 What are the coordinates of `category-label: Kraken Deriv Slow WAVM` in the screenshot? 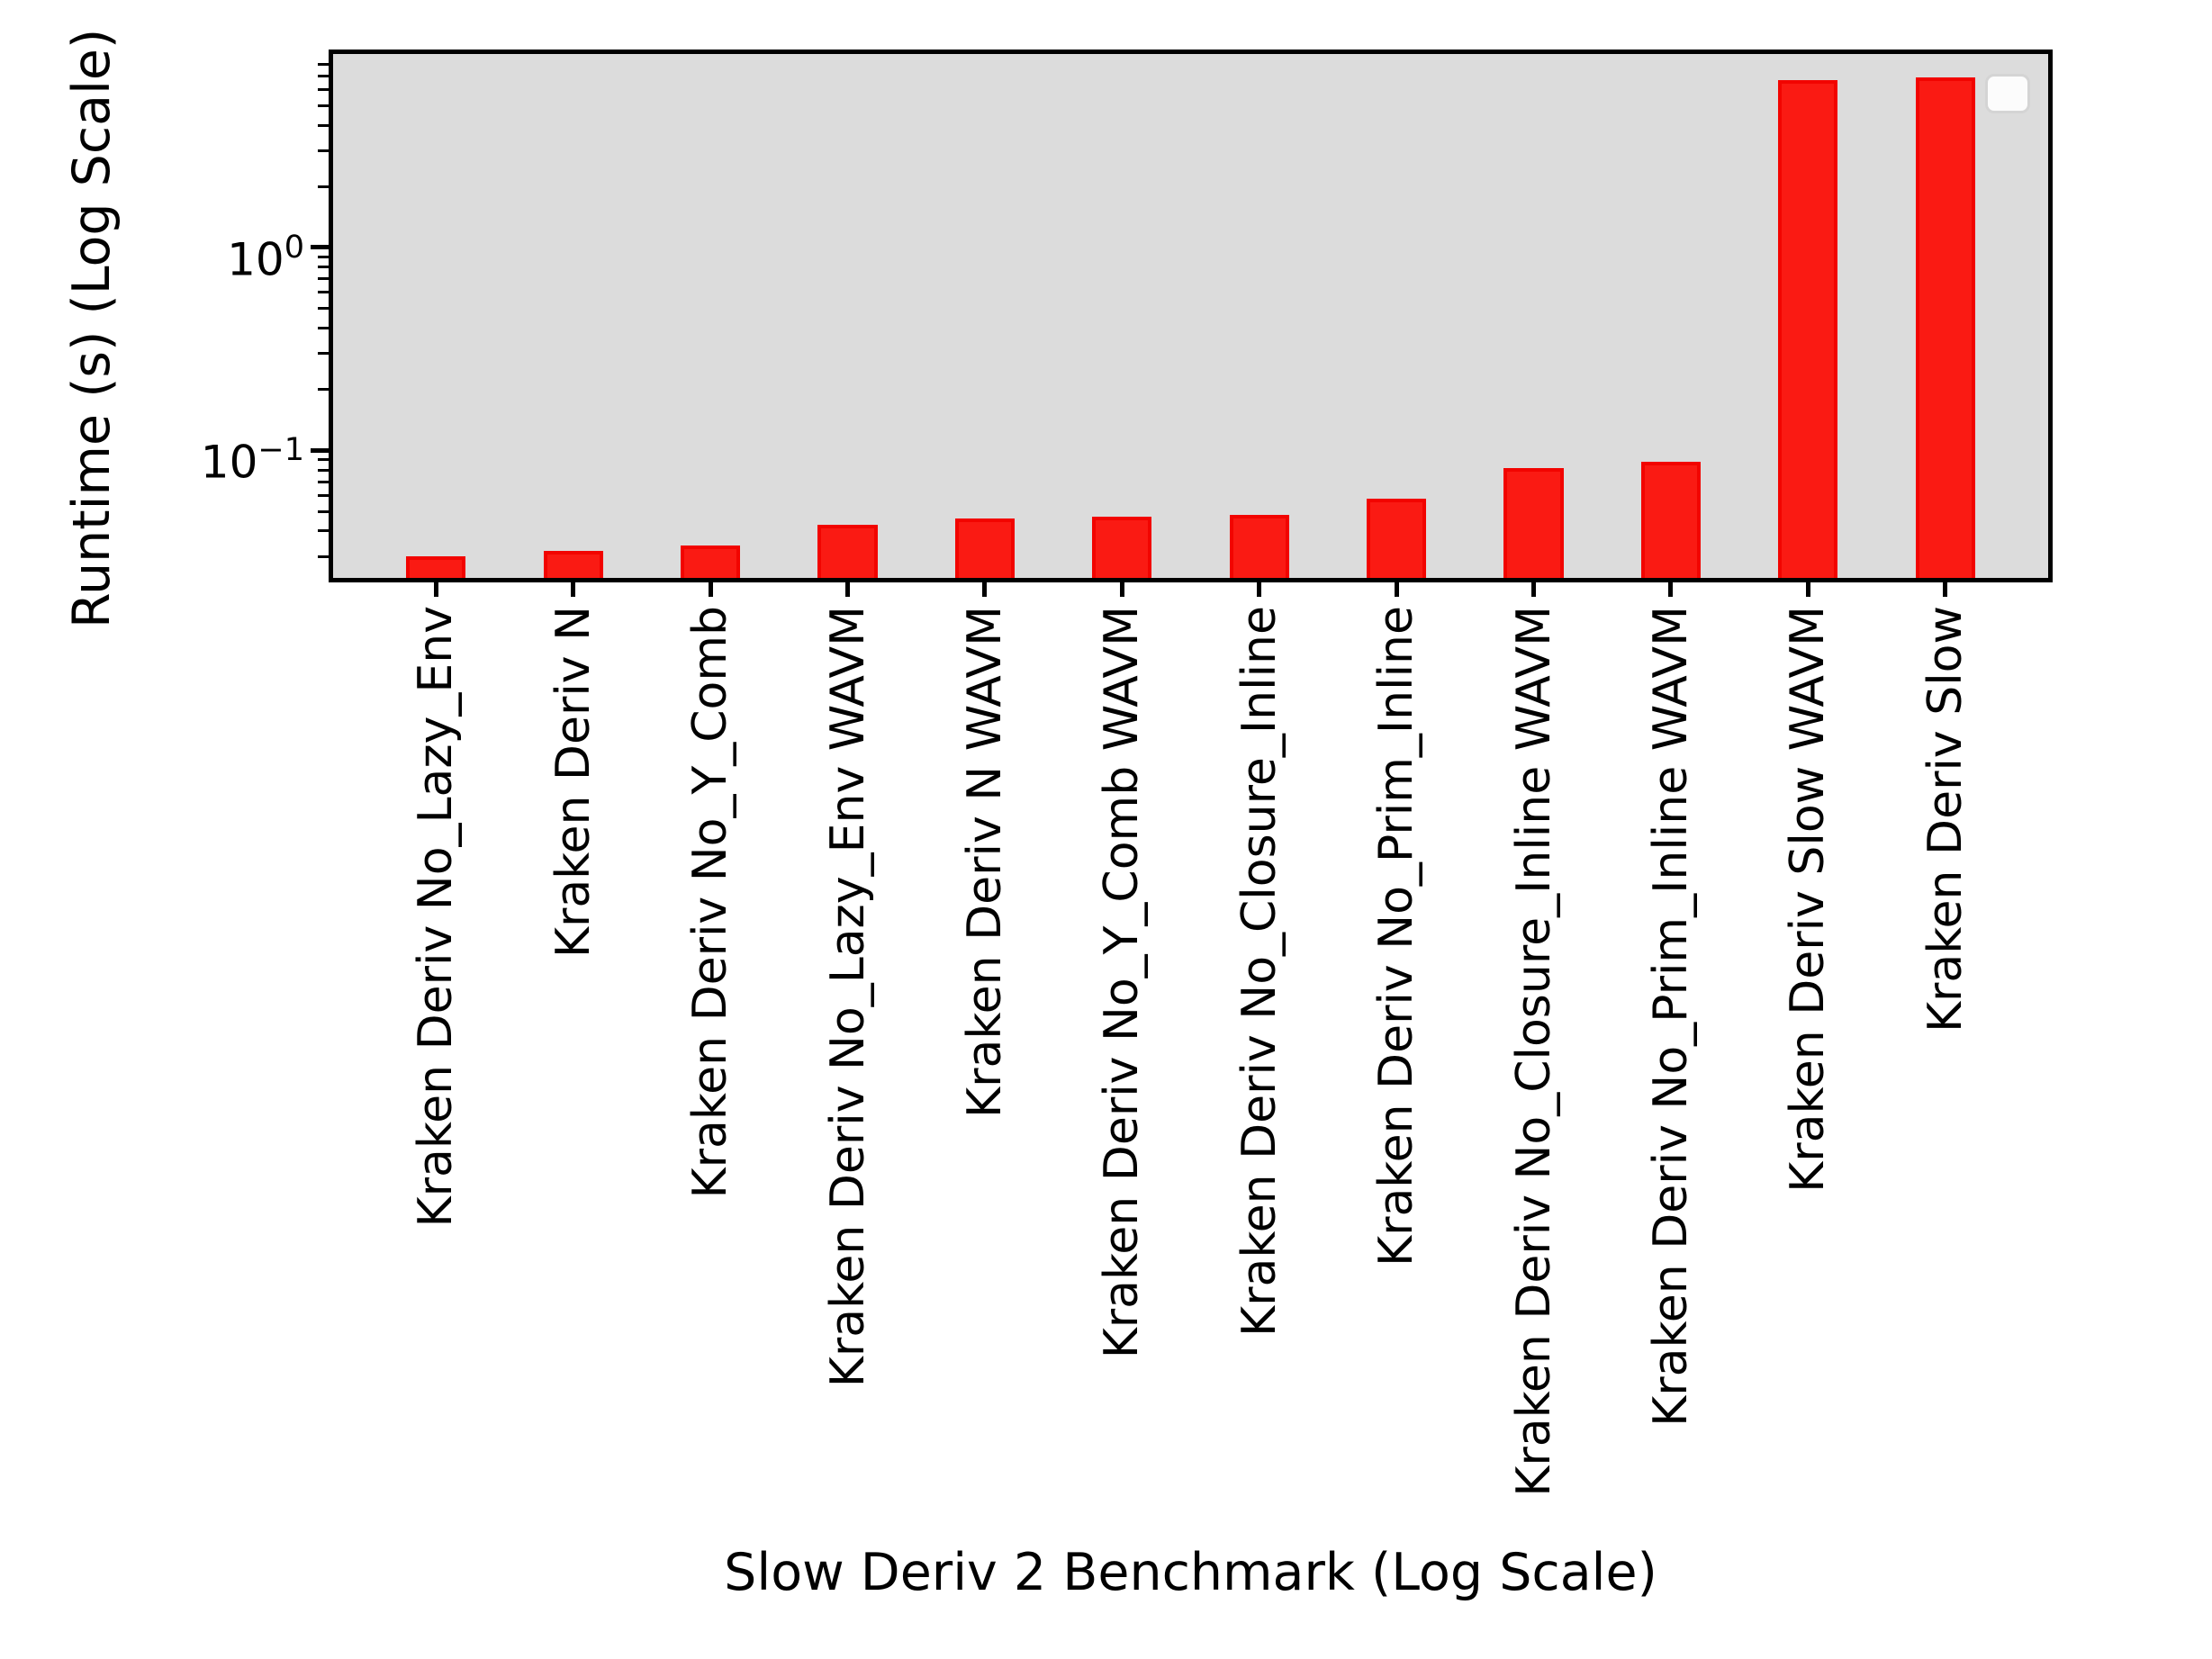 It's located at (1808, 899).